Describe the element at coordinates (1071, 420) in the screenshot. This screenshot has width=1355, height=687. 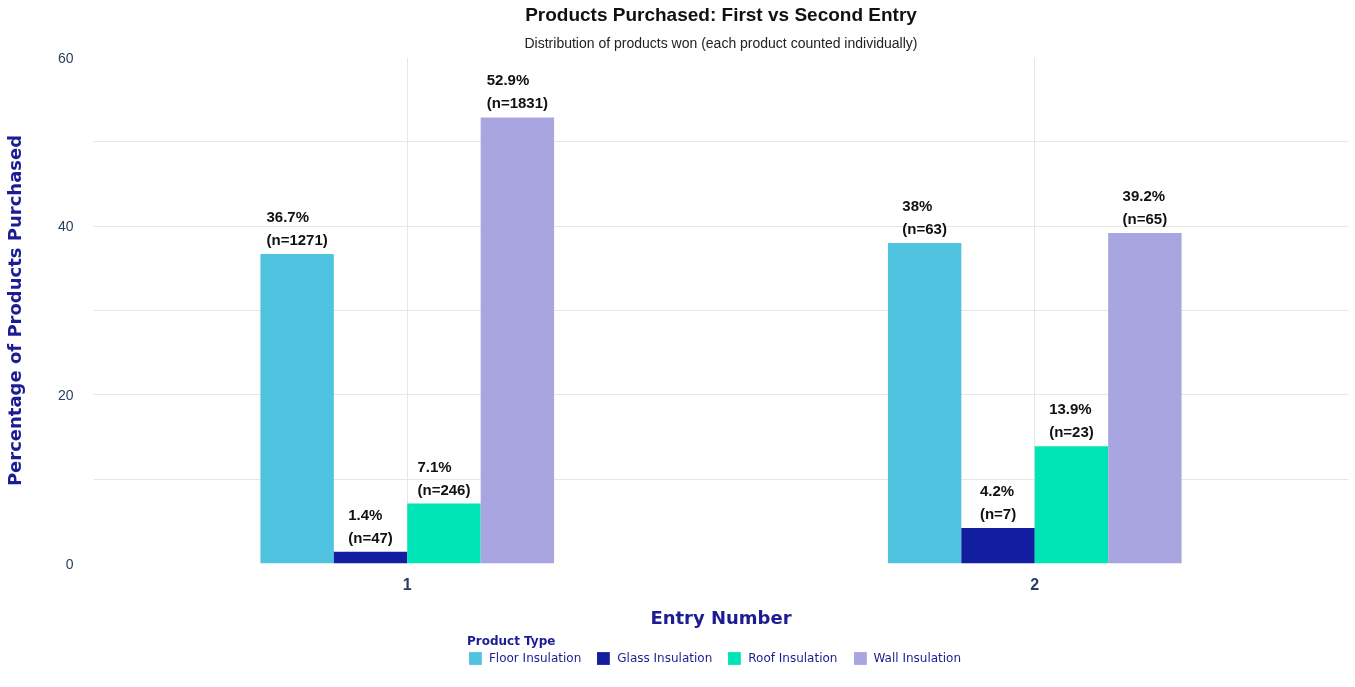
I see `data-label: 13.9% (n=23)` at that location.